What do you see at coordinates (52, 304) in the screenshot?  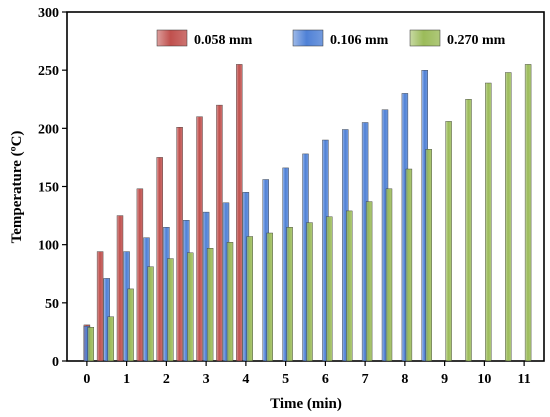 I see `y-tick-label-50: 50` at bounding box center [52, 304].